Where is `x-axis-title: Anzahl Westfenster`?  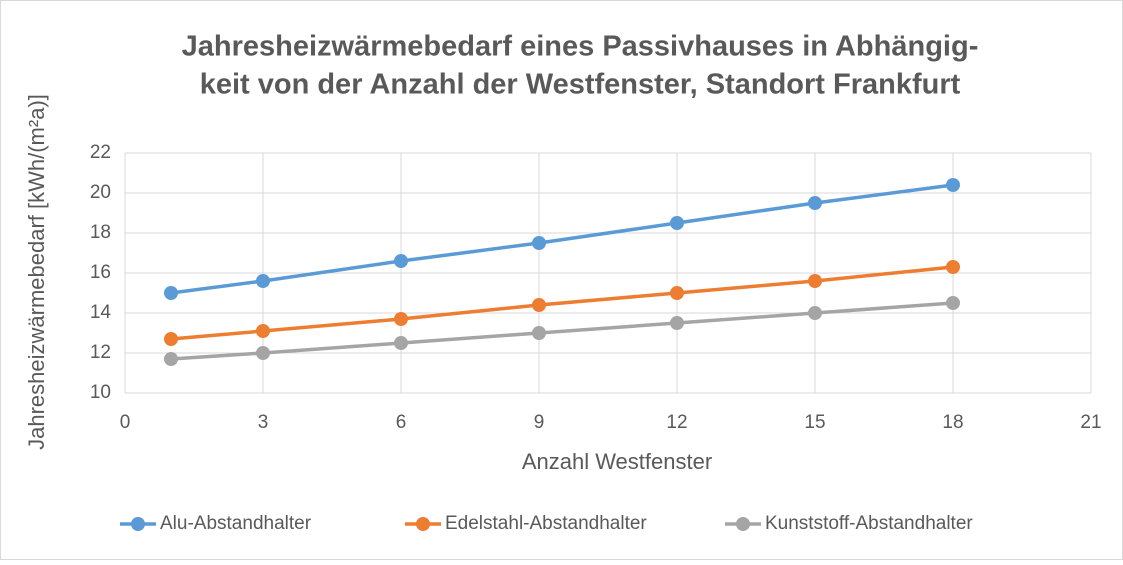
x-axis-title: Anzahl Westfenster is located at coordinates (617, 461).